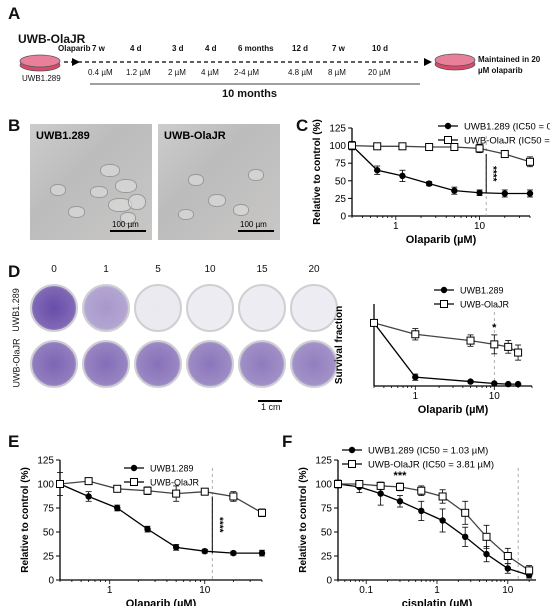  What do you see at coordinates (253, 224) in the screenshot?
I see `scale-bar-label: 100 µm` at bounding box center [253, 224].